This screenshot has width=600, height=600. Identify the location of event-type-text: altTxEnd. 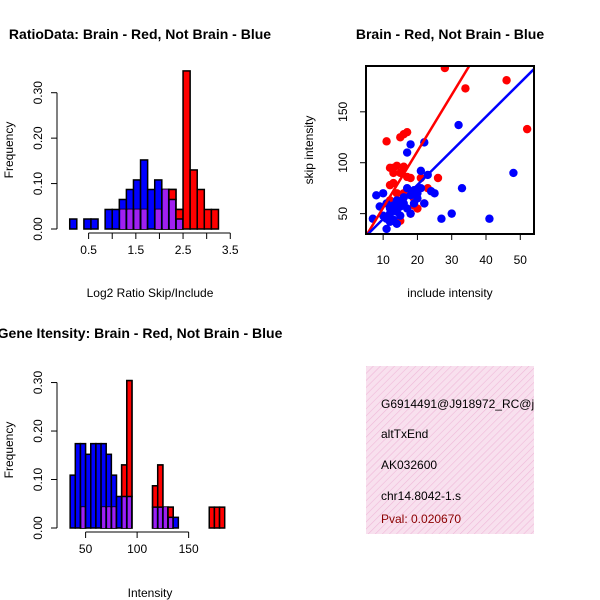
(404, 434).